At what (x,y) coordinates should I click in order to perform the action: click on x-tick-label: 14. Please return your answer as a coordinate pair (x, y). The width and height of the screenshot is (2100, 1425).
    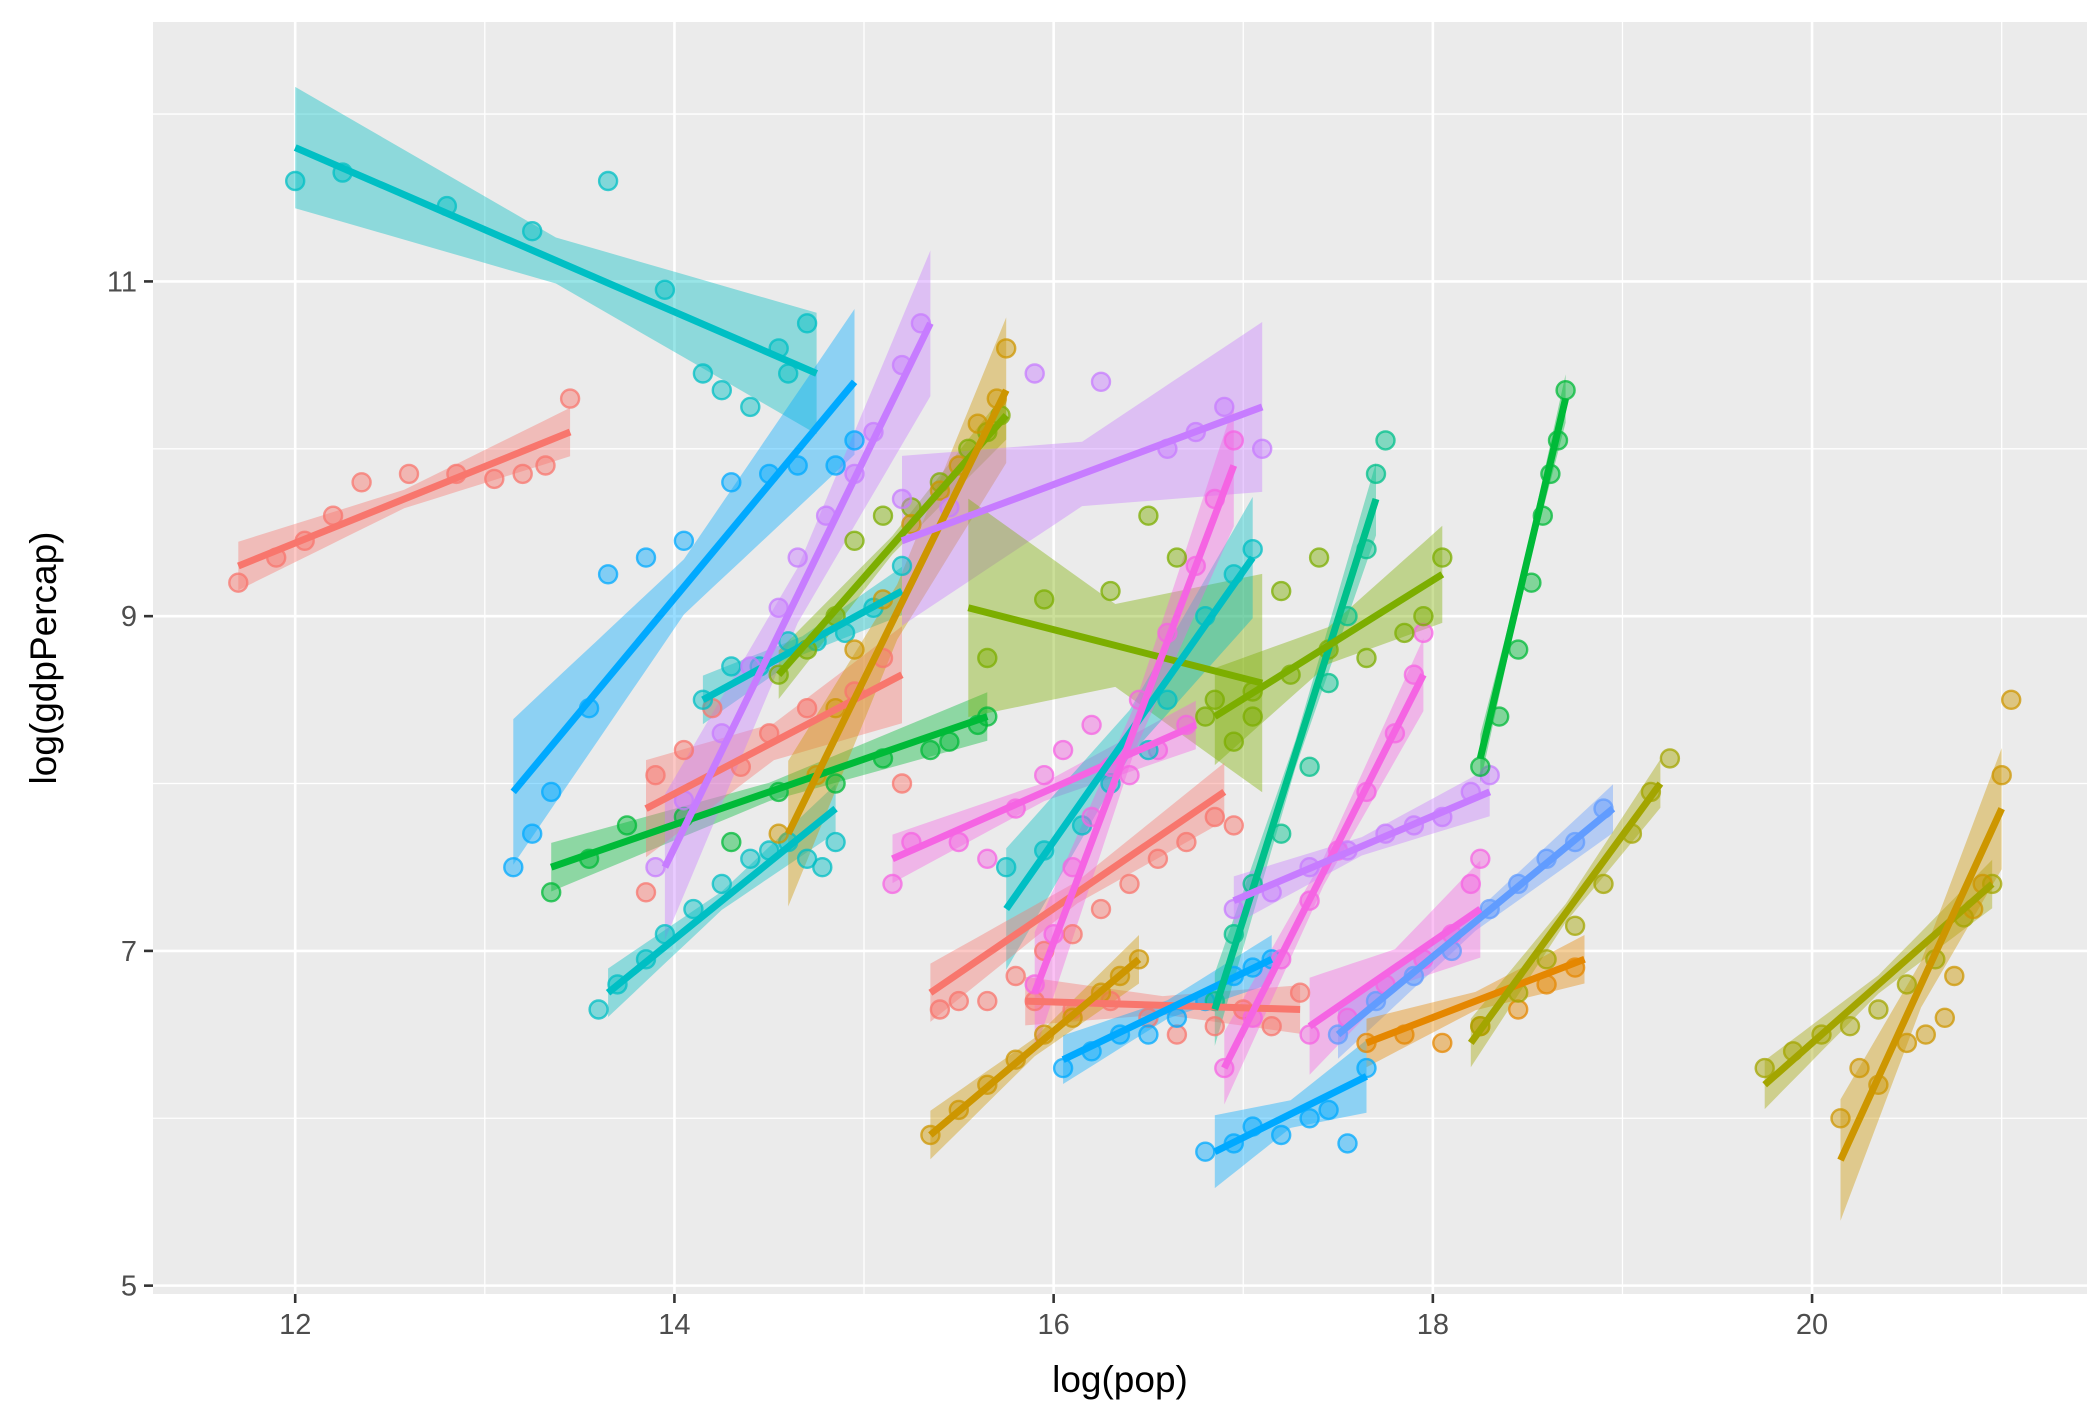
    Looking at the image, I should click on (674, 1325).